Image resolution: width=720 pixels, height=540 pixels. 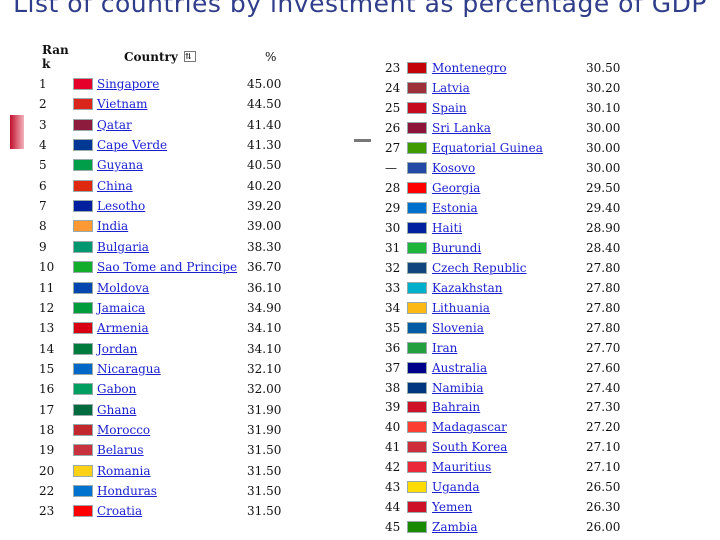 I want to click on country-link: Cape Verde, so click(x=132, y=145).